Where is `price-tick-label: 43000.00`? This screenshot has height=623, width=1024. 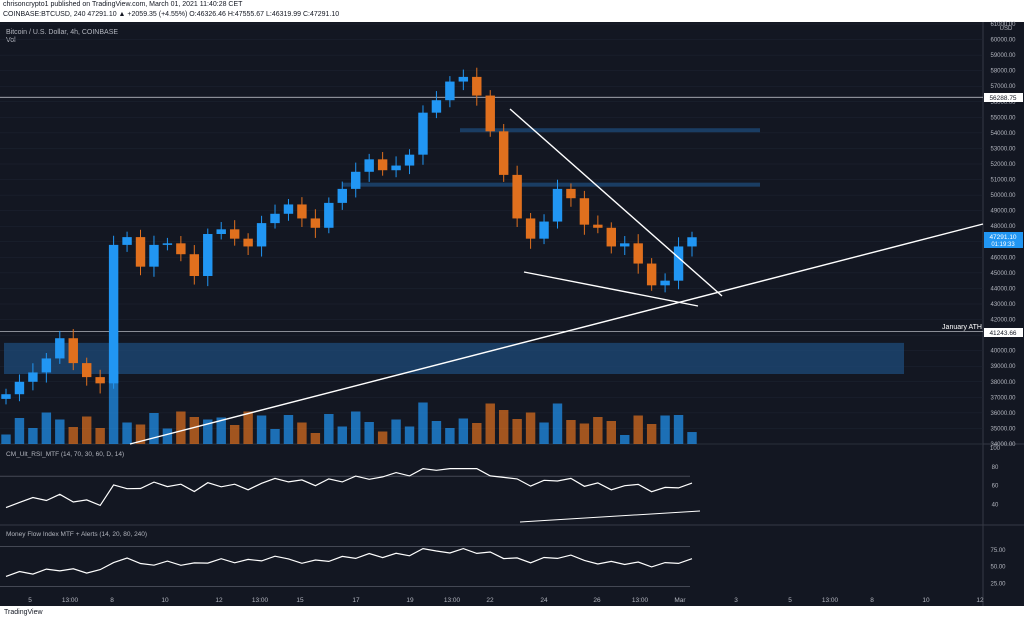 price-tick-label: 43000.00 is located at coordinates (1003, 305).